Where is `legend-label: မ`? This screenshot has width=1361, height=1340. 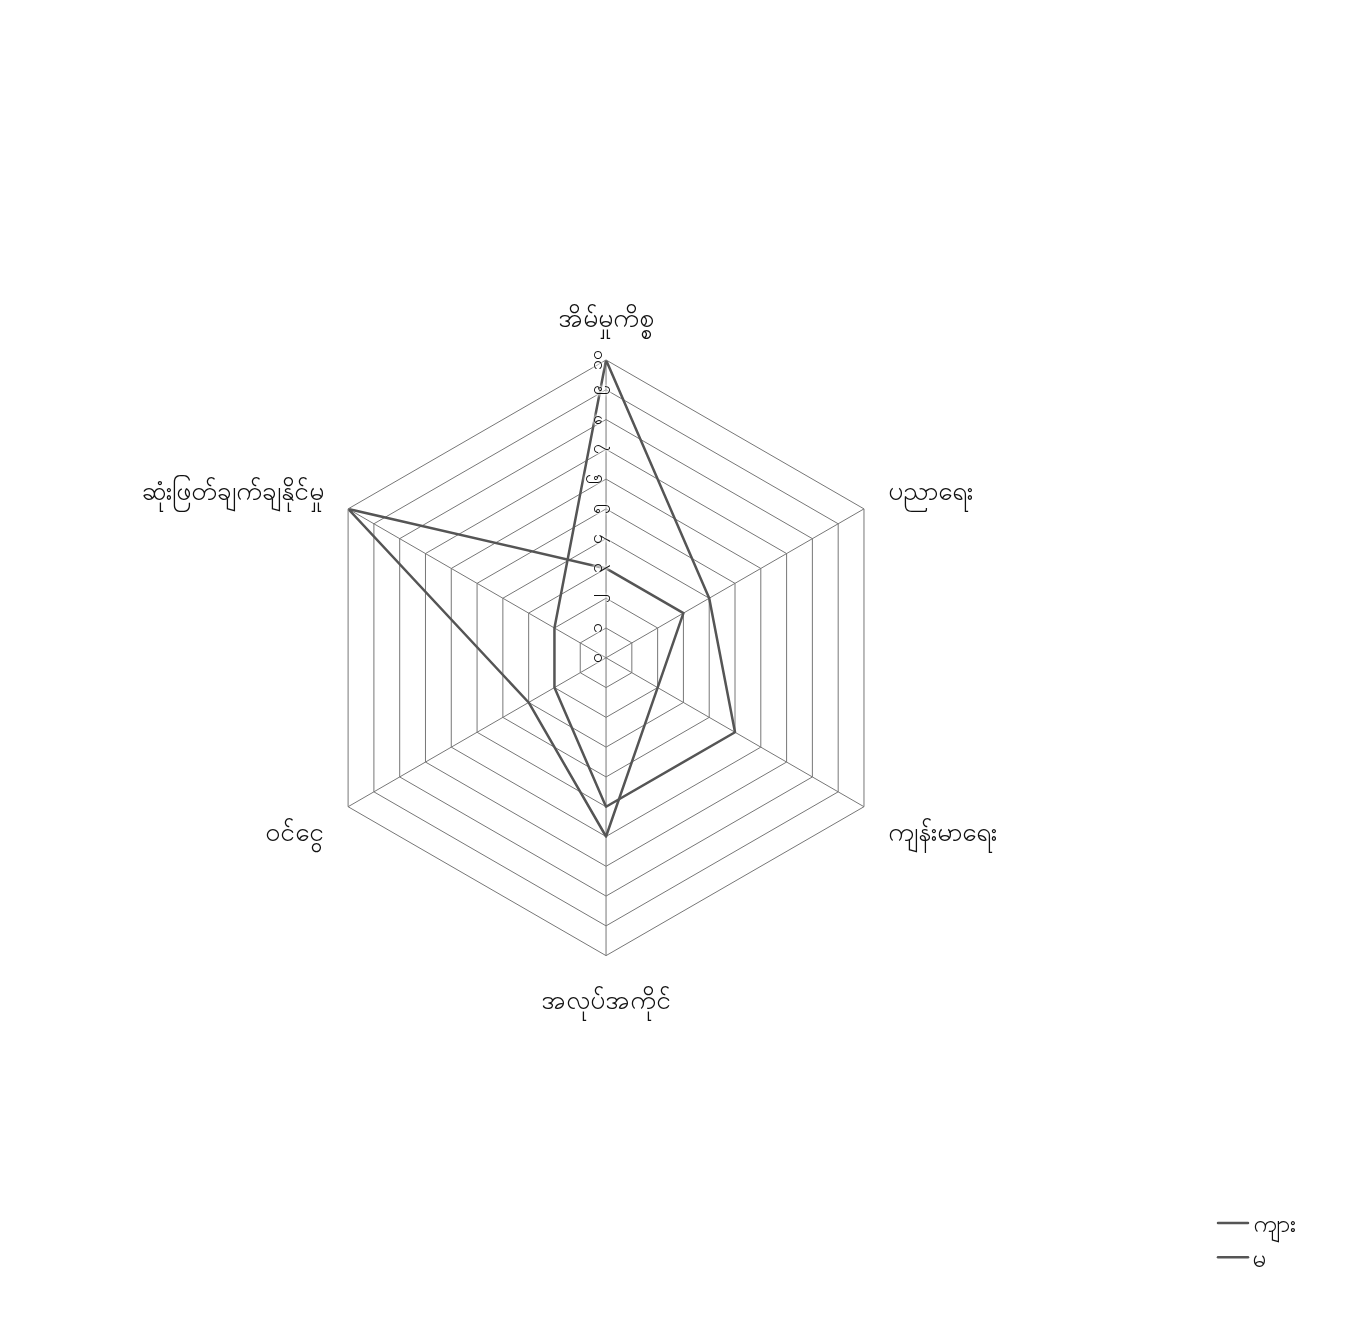
legend-label: မ is located at coordinates (1259, 1258).